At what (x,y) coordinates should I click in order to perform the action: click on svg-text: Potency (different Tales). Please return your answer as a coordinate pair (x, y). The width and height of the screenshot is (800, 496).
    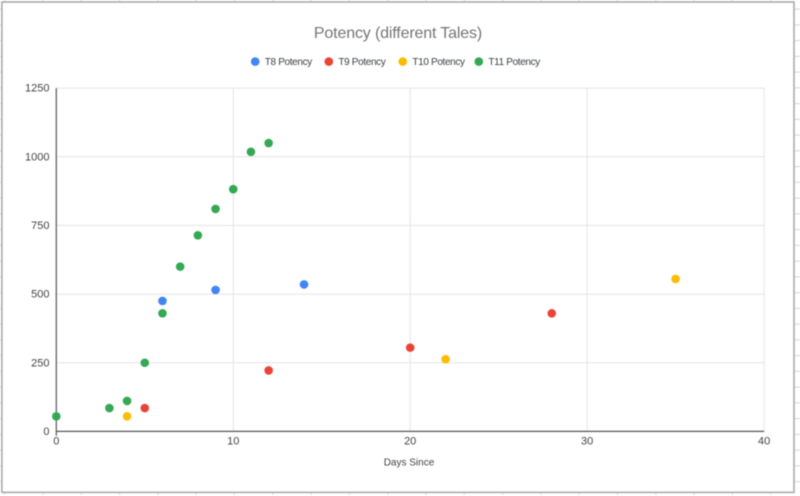
    Looking at the image, I should click on (398, 33).